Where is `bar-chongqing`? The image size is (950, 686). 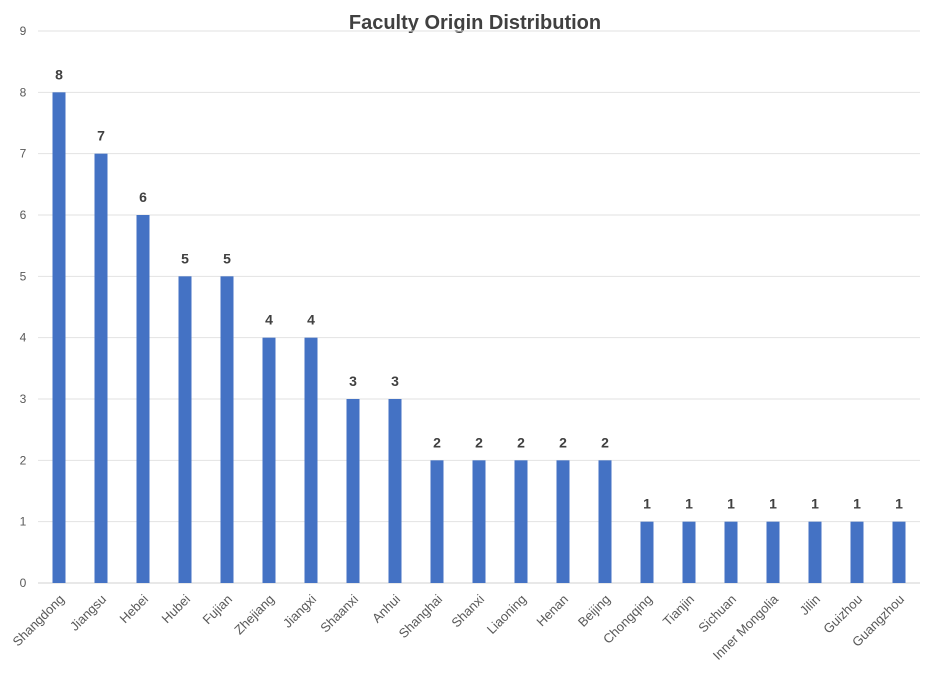
bar-chongqing is located at coordinates (647, 552).